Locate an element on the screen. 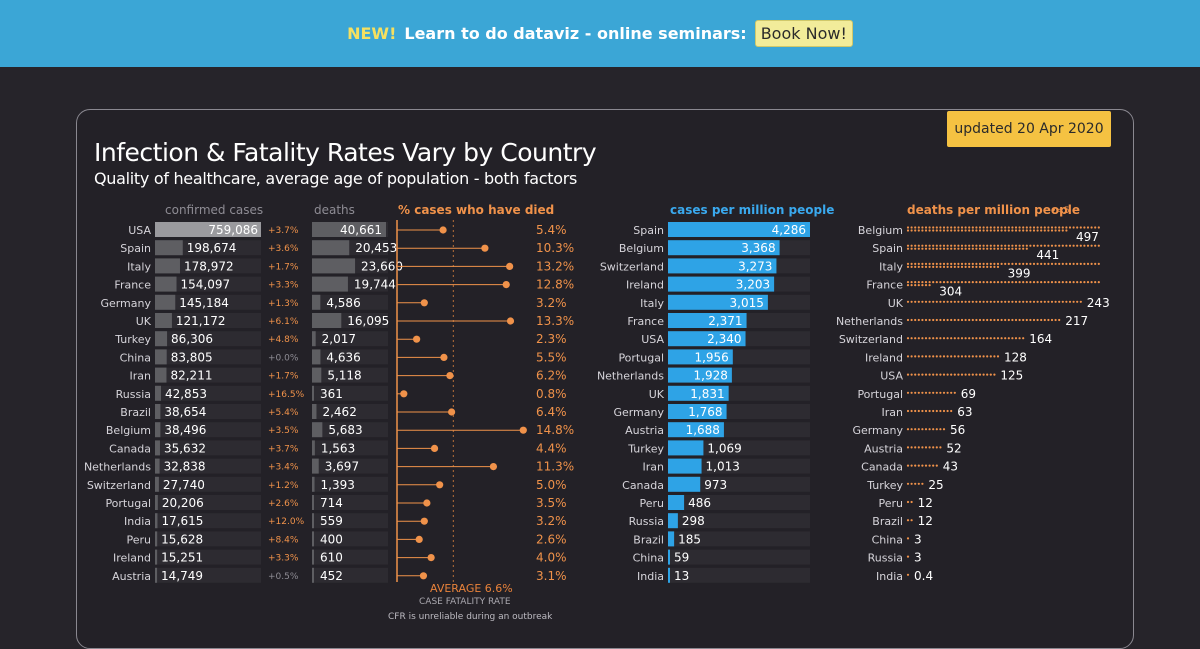 Image resolution: width=1200 pixels, height=649 pixels. dpm-value-label: 441 is located at coordinates (1047, 255).